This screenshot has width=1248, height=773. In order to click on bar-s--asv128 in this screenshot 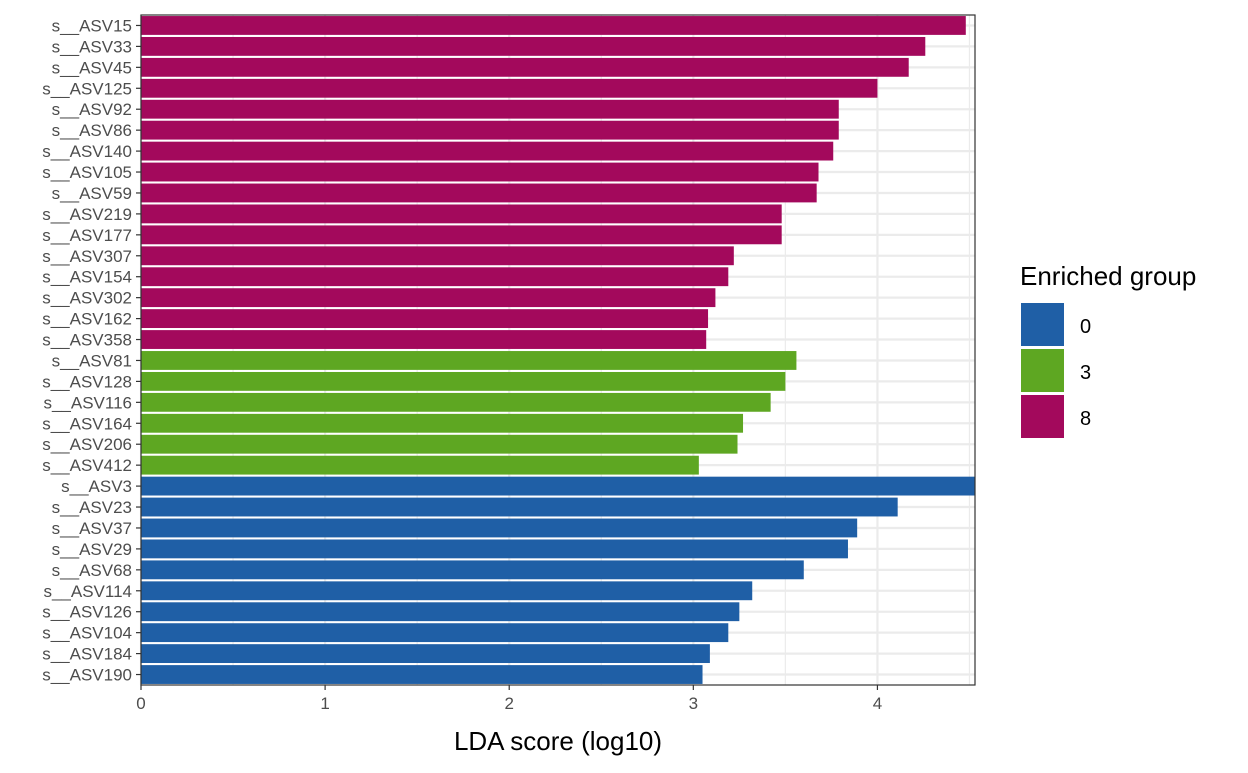, I will do `click(463, 381)`.